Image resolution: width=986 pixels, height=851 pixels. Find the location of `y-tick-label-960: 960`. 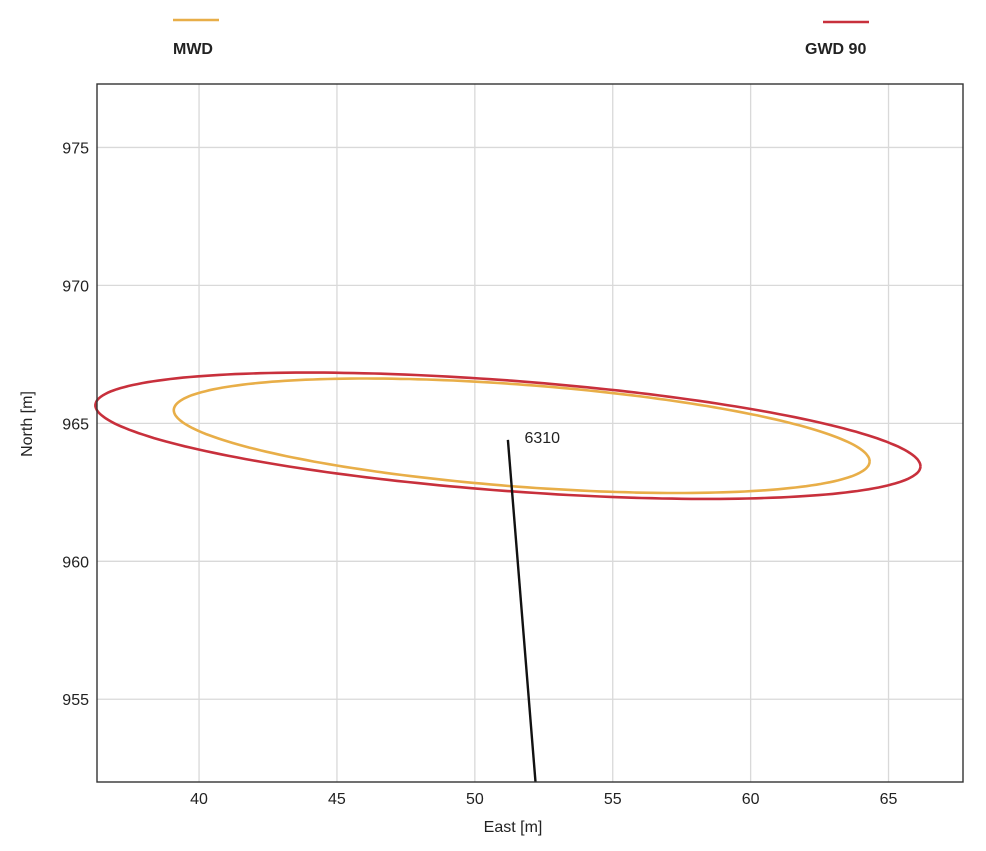

y-tick-label-960: 960 is located at coordinates (75, 562).